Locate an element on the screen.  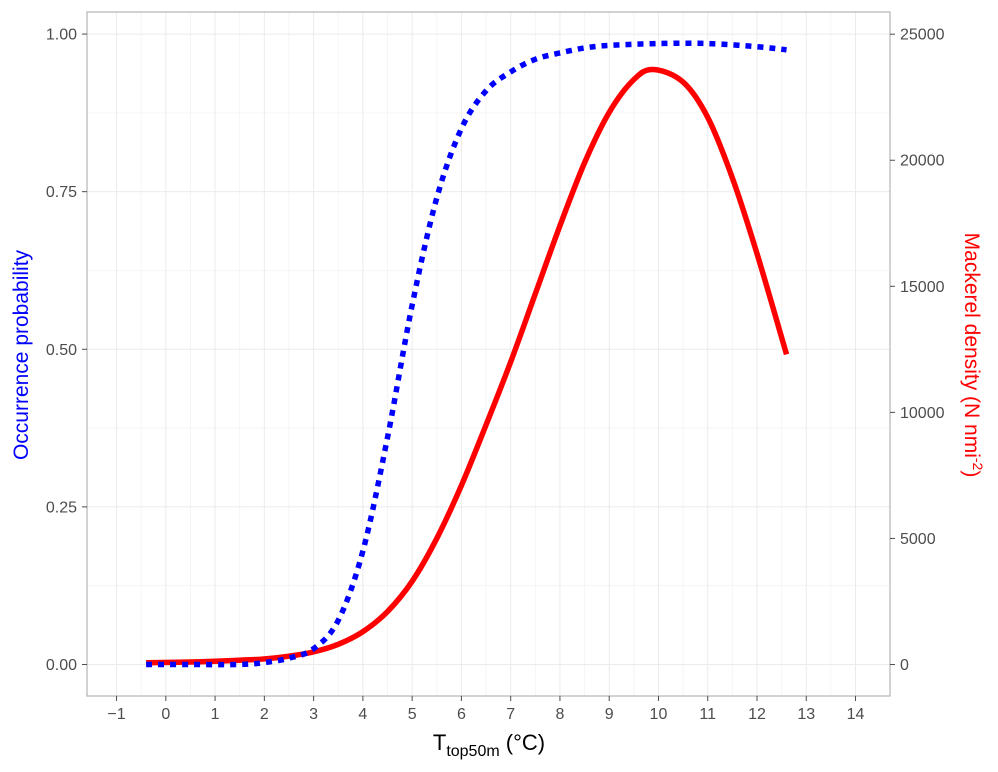
x-tick-label: −1 is located at coordinates (116, 714).